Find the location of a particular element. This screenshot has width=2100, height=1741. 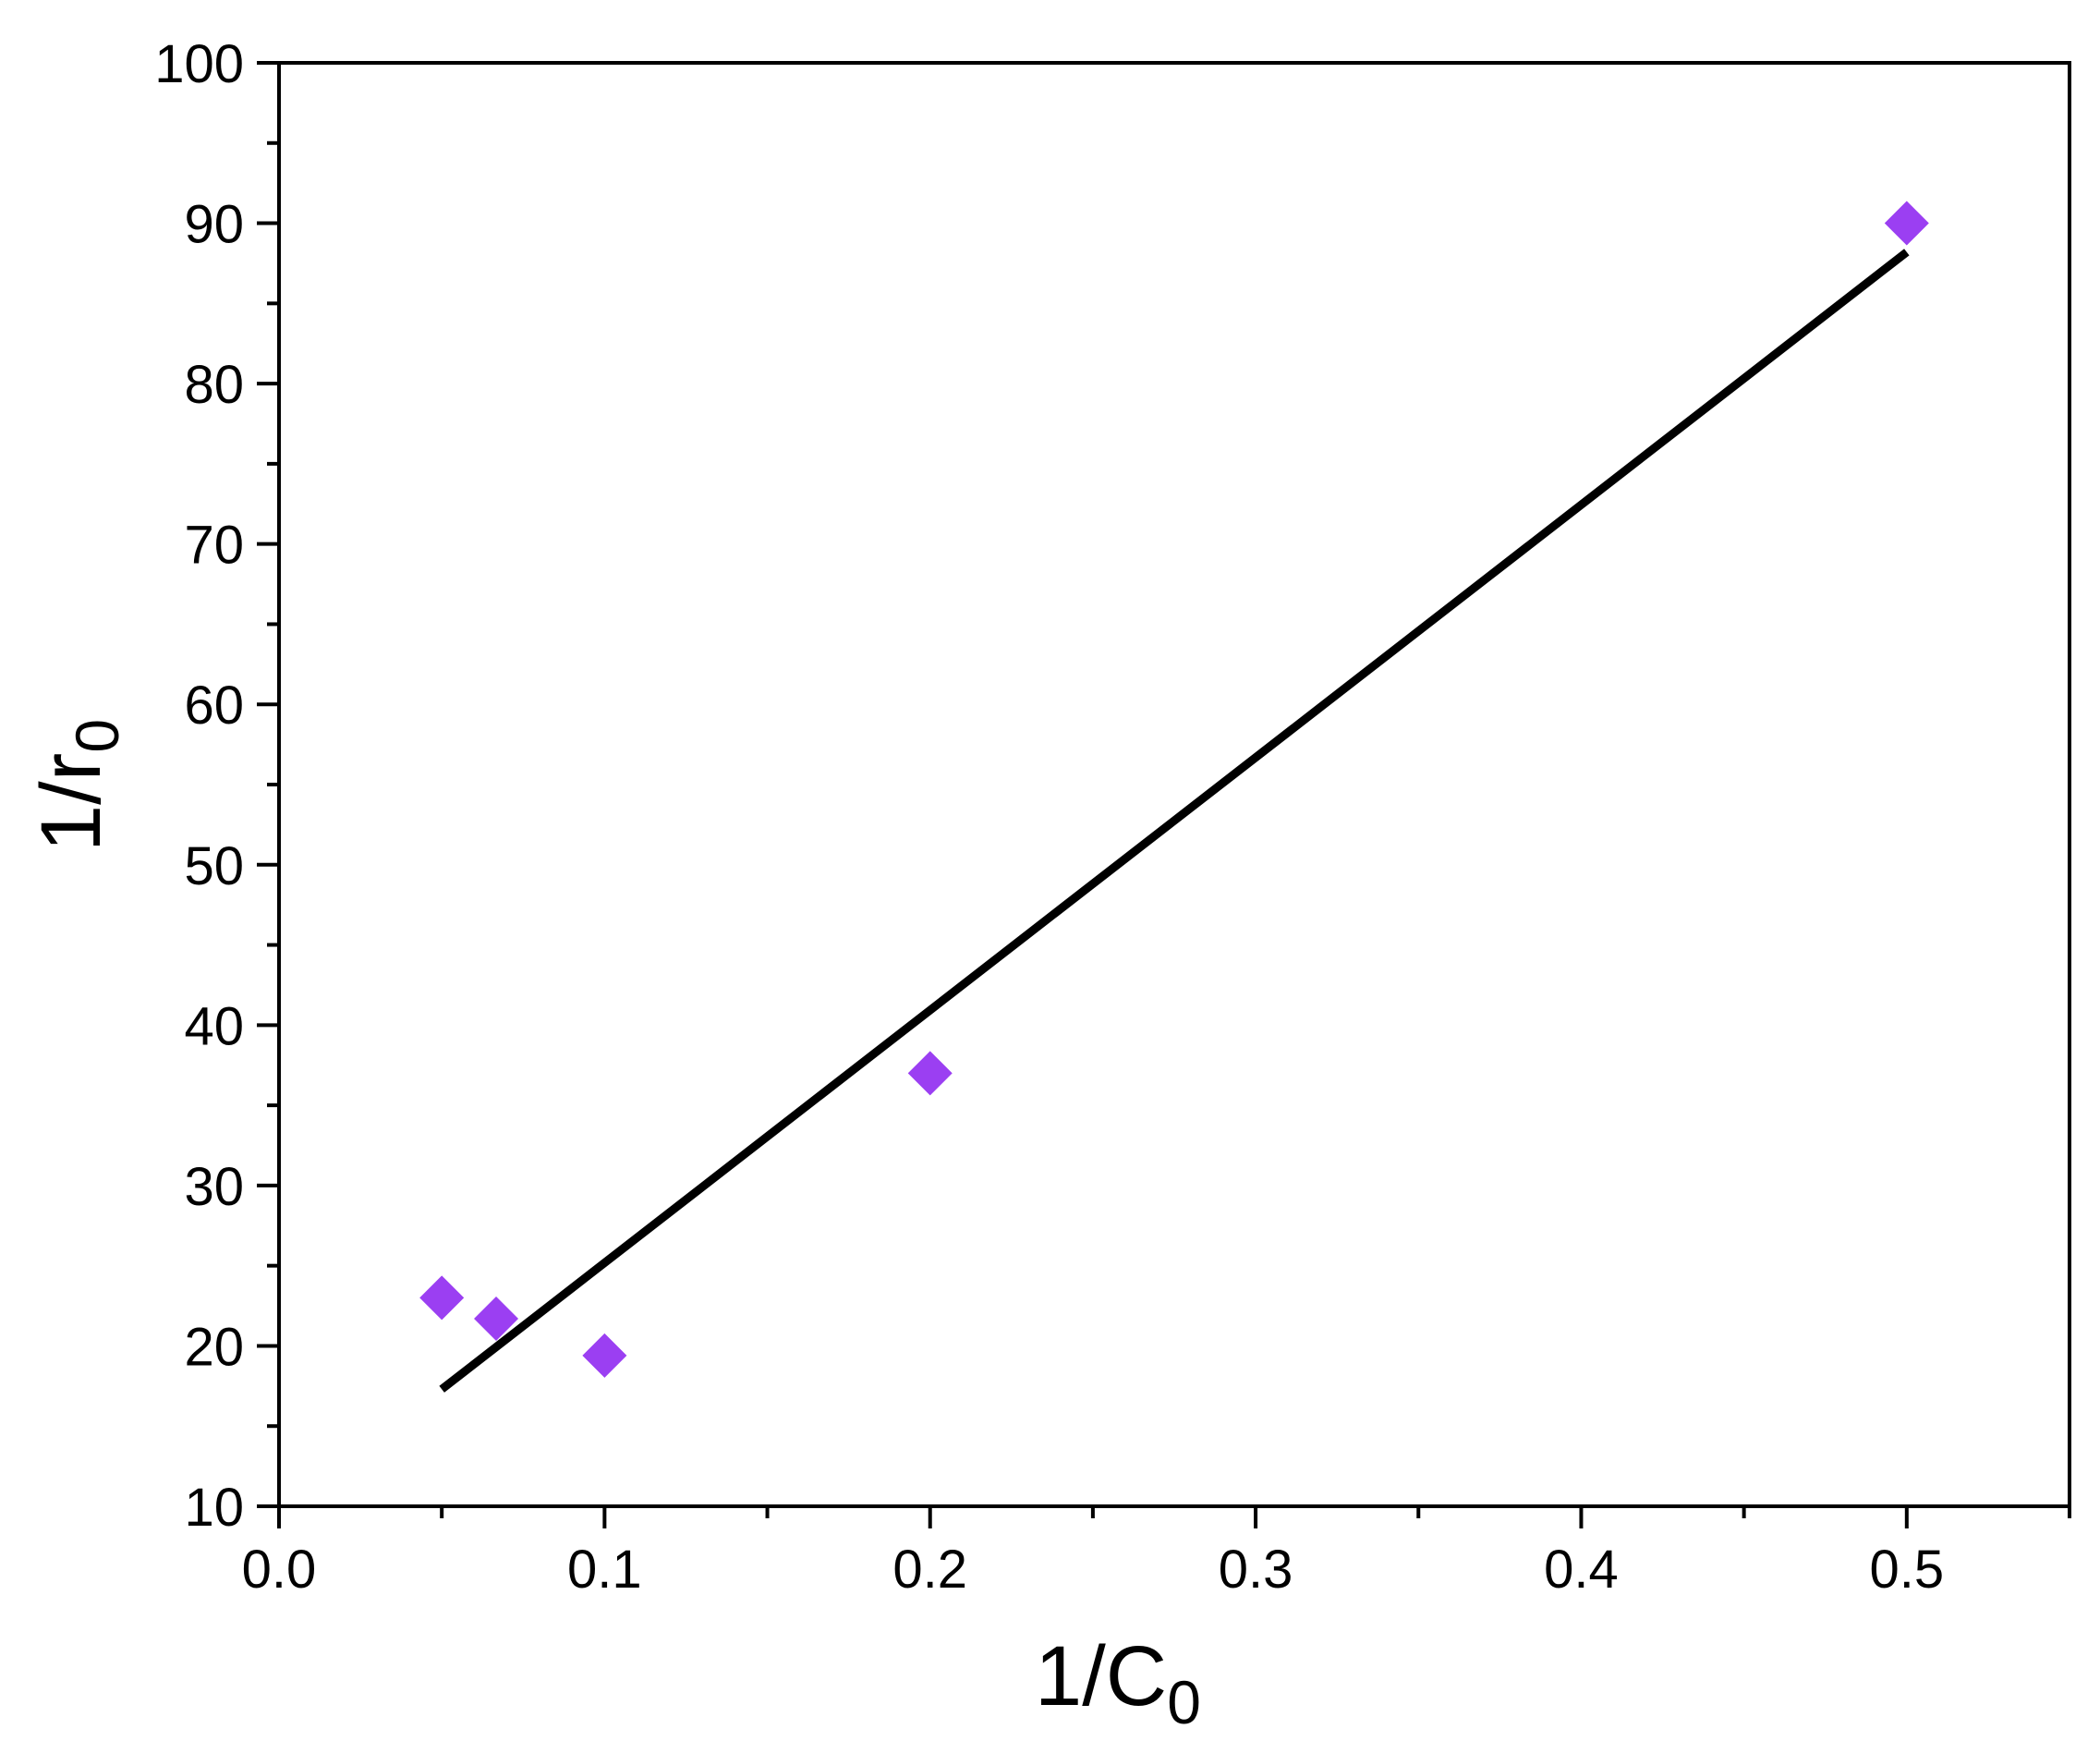

x-tick-label-0: 0.0 is located at coordinates (279, 1570).